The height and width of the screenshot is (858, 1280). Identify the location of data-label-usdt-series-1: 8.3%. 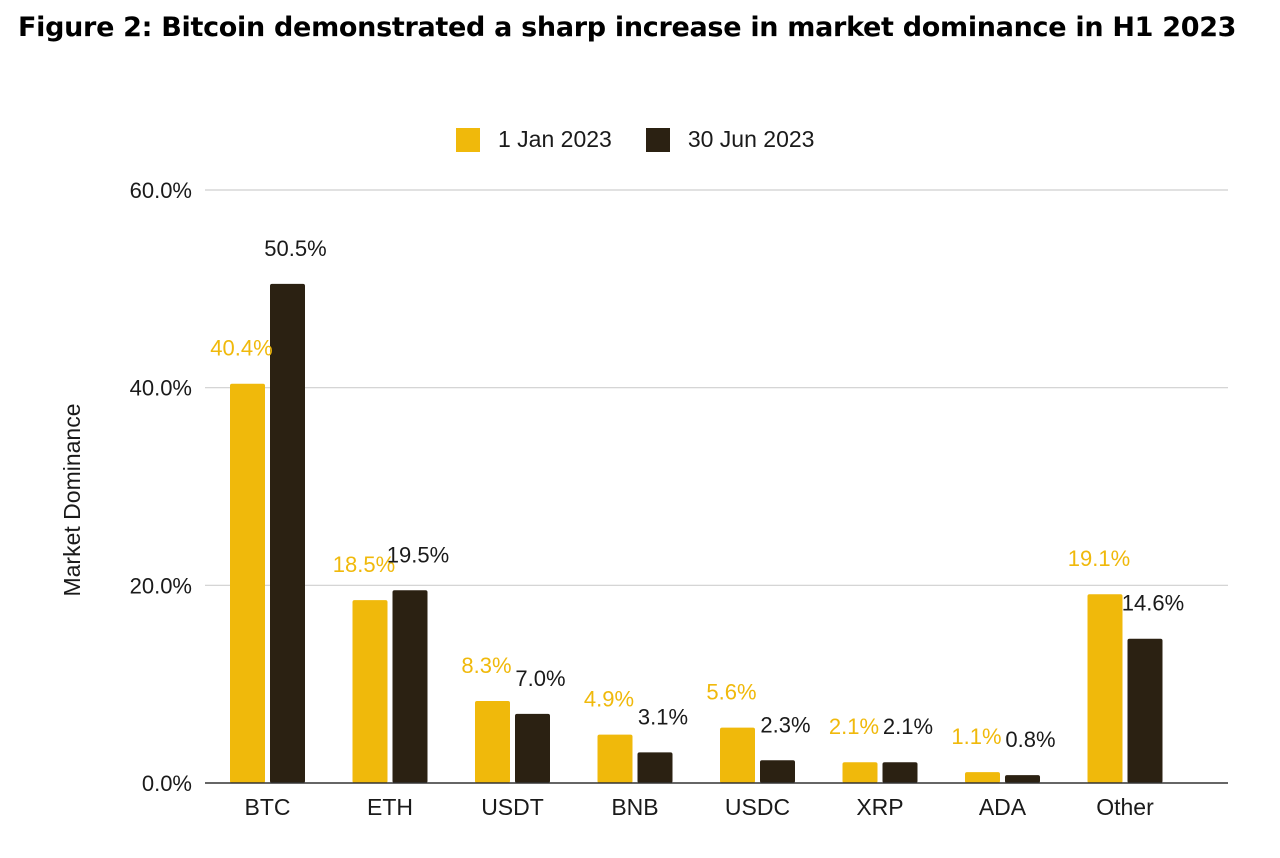
(486, 665).